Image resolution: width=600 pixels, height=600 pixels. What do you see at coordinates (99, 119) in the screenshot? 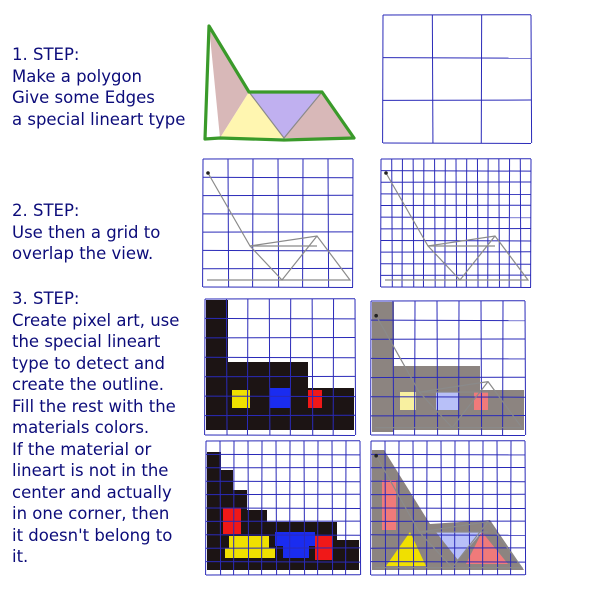
I see `step-1-line: a special lineart type` at bounding box center [99, 119].